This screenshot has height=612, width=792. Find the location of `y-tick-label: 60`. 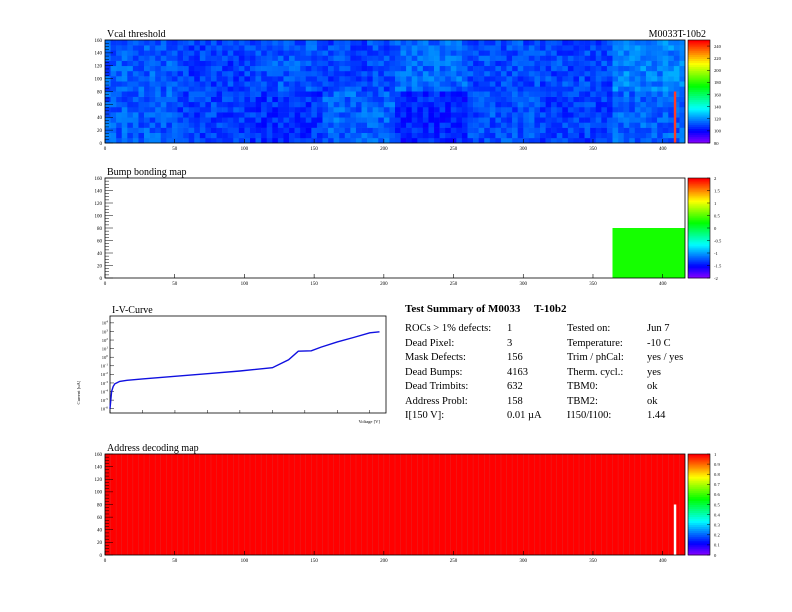

y-tick-label: 60 is located at coordinates (100, 241).